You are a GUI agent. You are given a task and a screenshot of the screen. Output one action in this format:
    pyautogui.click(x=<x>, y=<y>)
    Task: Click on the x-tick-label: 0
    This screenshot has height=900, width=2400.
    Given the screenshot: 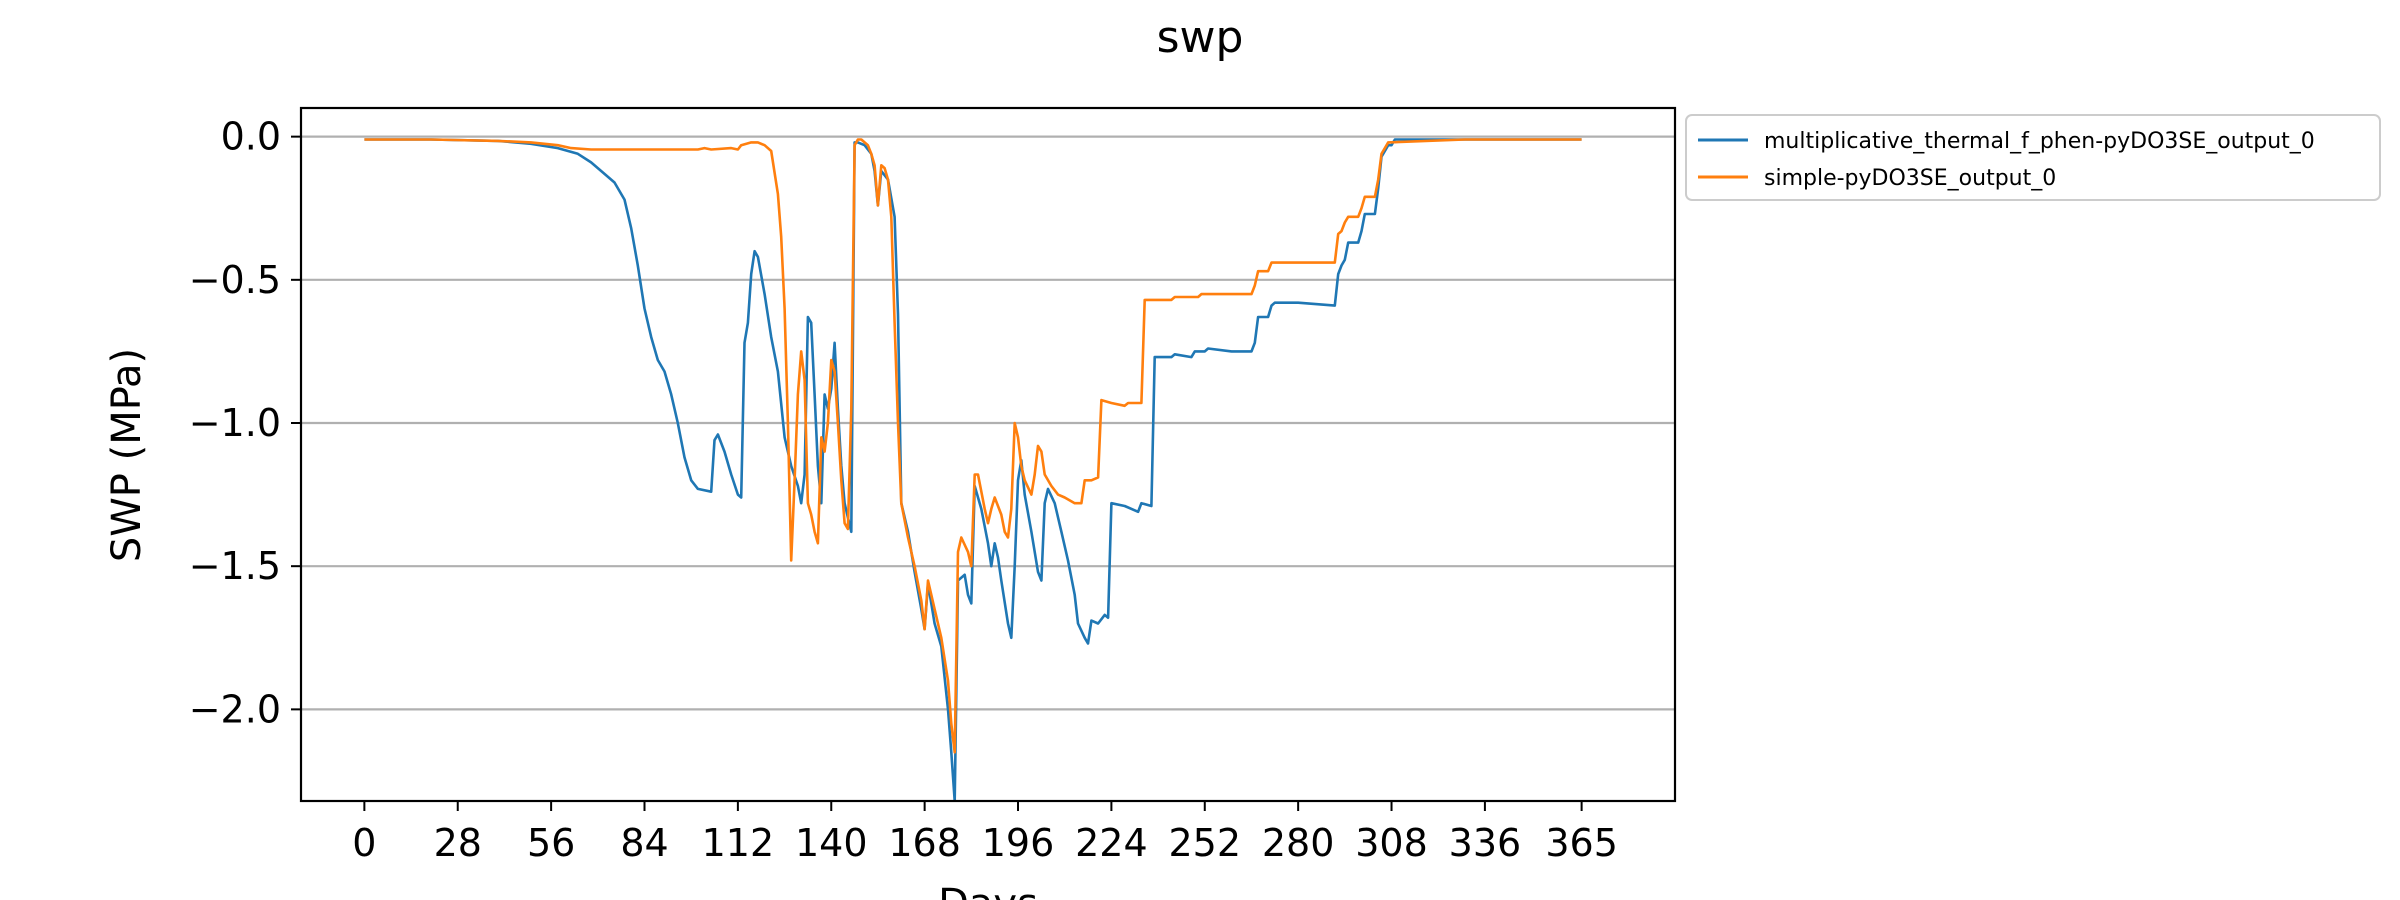 What is the action you would take?
    pyautogui.click(x=364, y=843)
    